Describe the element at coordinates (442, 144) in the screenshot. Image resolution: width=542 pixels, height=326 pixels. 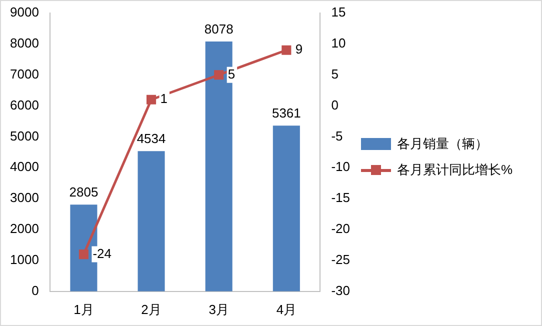
I see `legend-label: 各月销量（辆）` at that location.